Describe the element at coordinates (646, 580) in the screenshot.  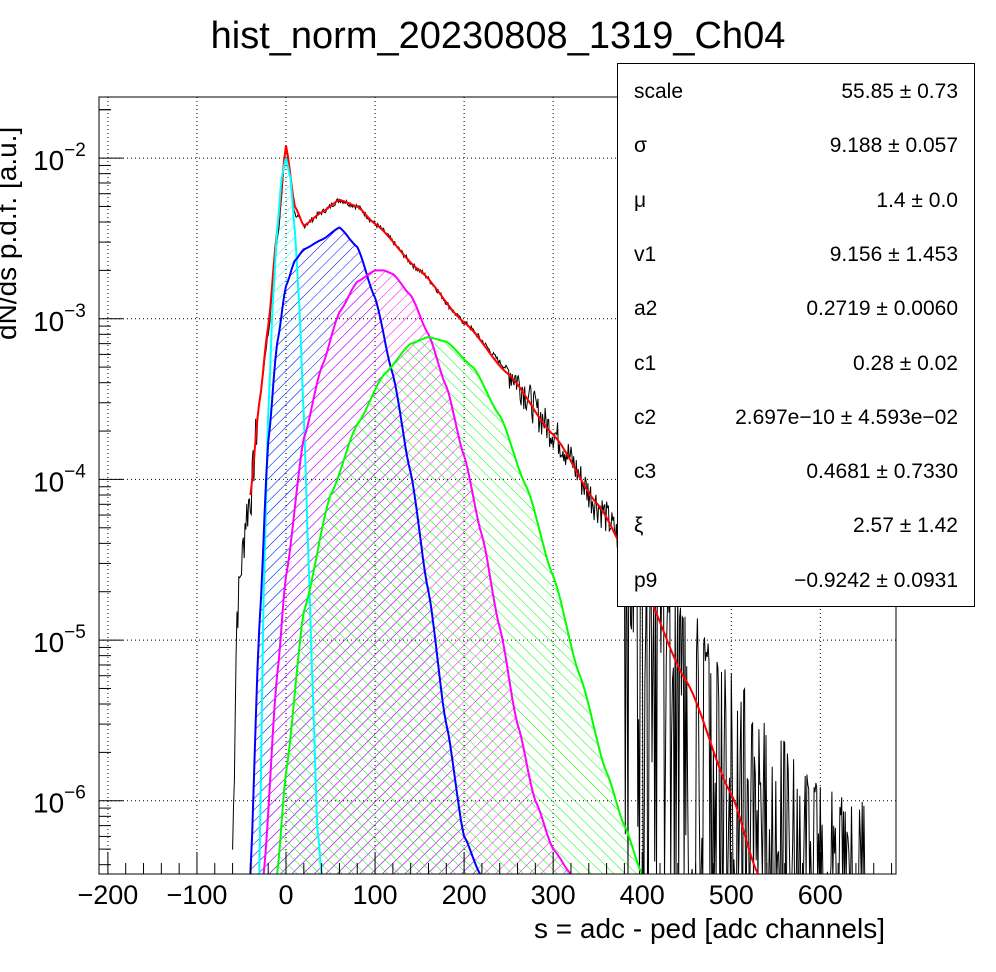
I see `stats-param-name: p9` at that location.